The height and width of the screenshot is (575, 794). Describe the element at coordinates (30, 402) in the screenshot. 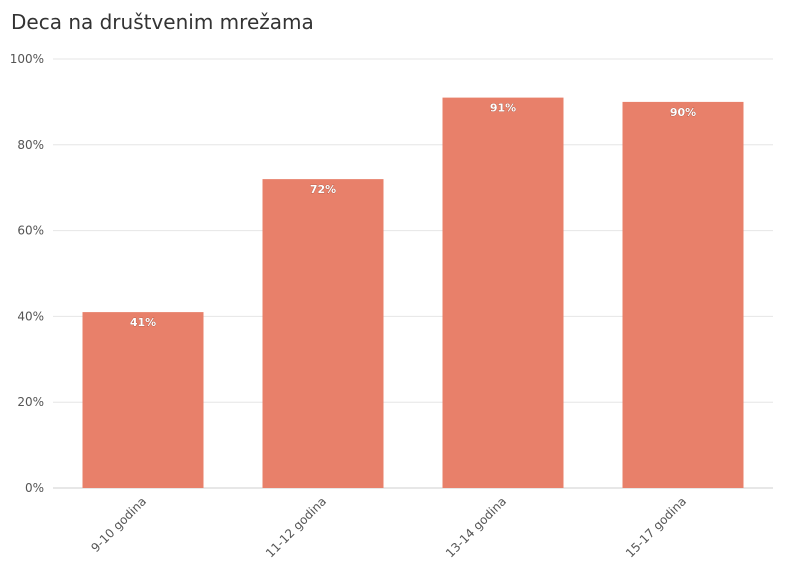

I see `y-tick-label: 20%` at that location.